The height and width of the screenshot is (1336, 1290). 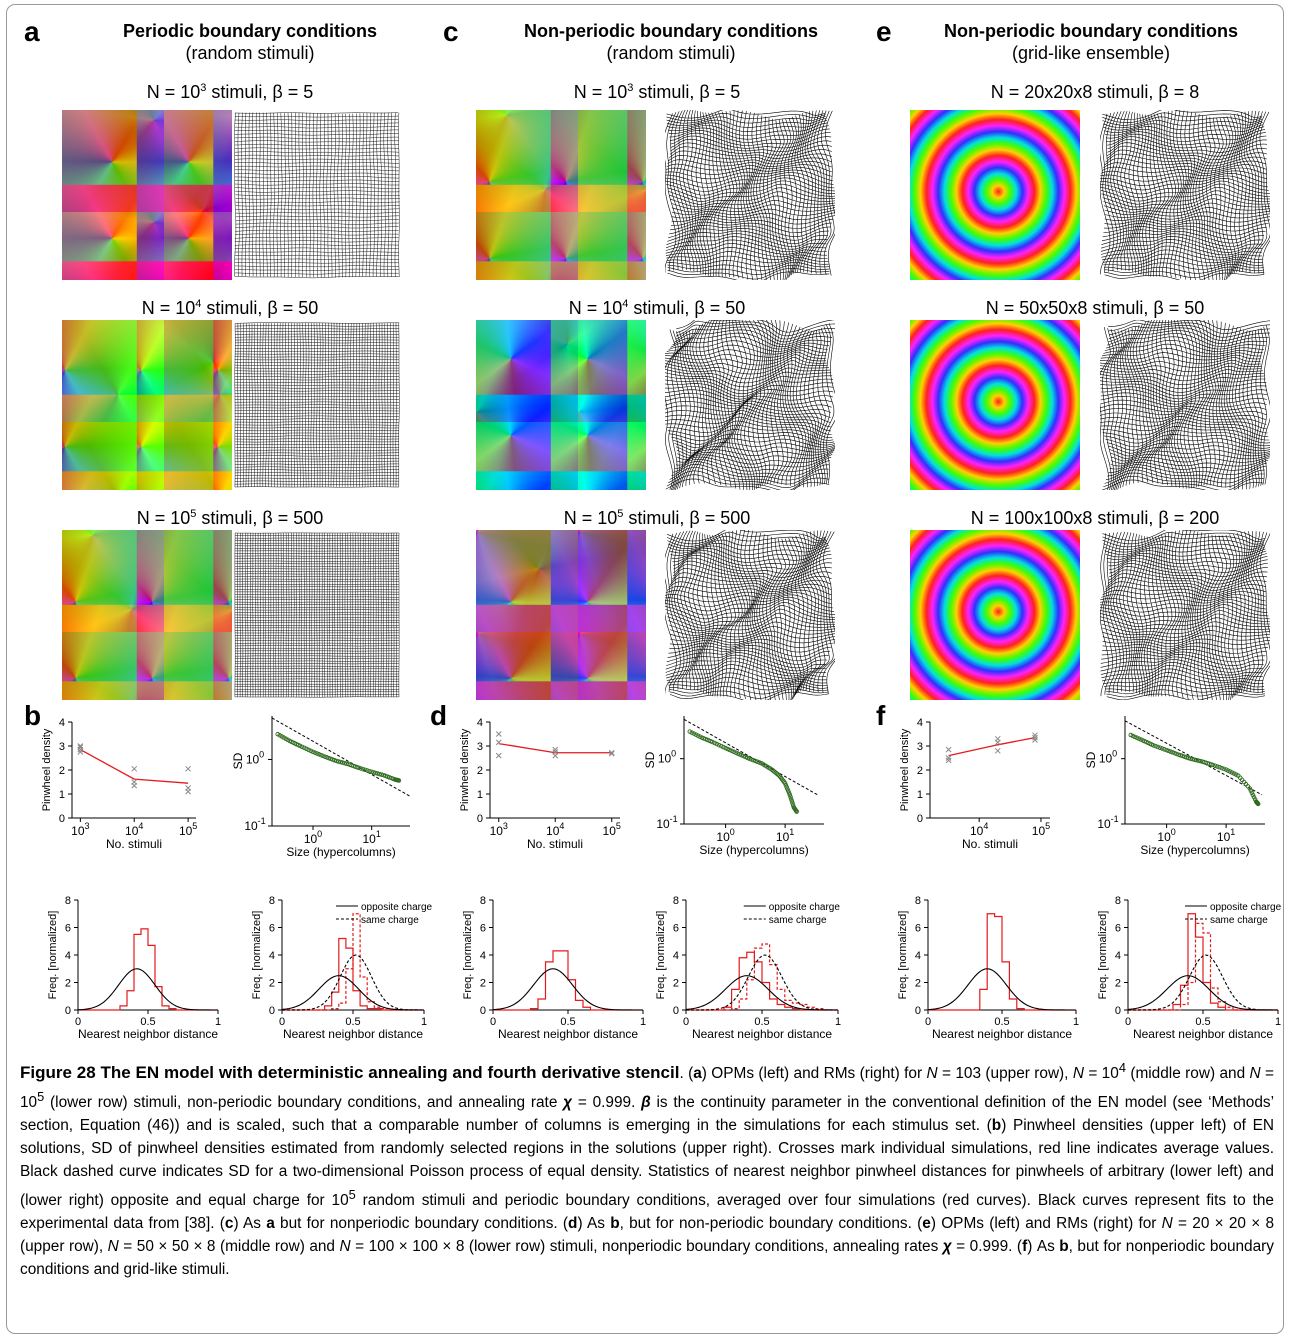 What do you see at coordinates (439, 715) in the screenshot?
I see `panel-letter-d: d` at bounding box center [439, 715].